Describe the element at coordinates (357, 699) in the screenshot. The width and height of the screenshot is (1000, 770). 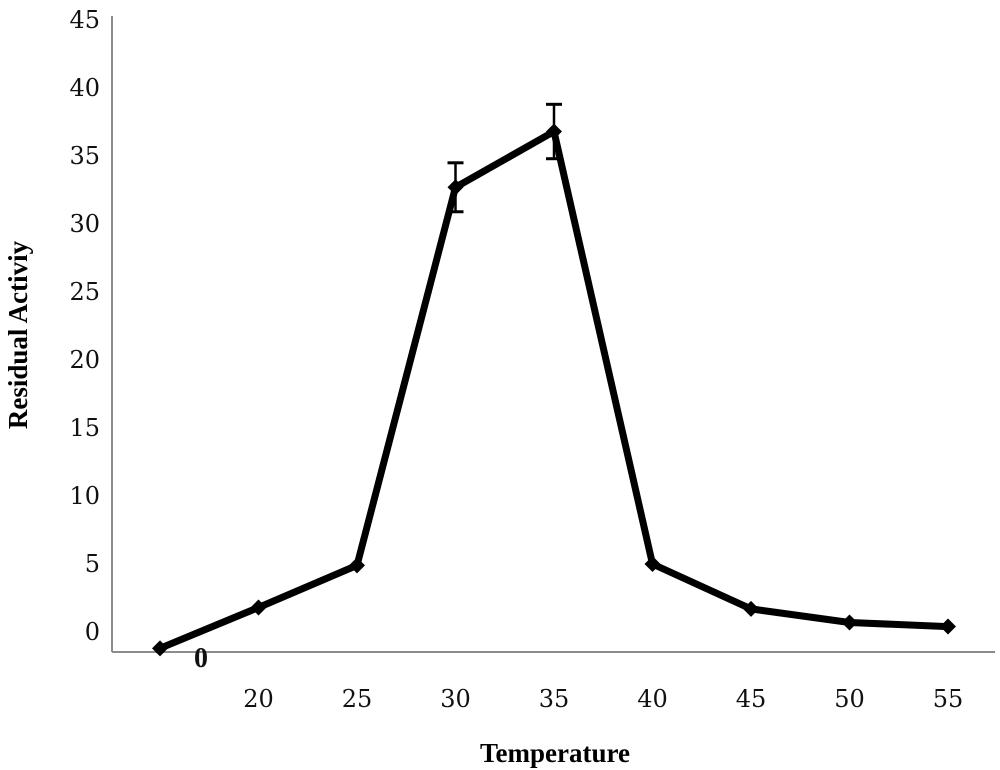
I see `x-tick-label: 25` at that location.